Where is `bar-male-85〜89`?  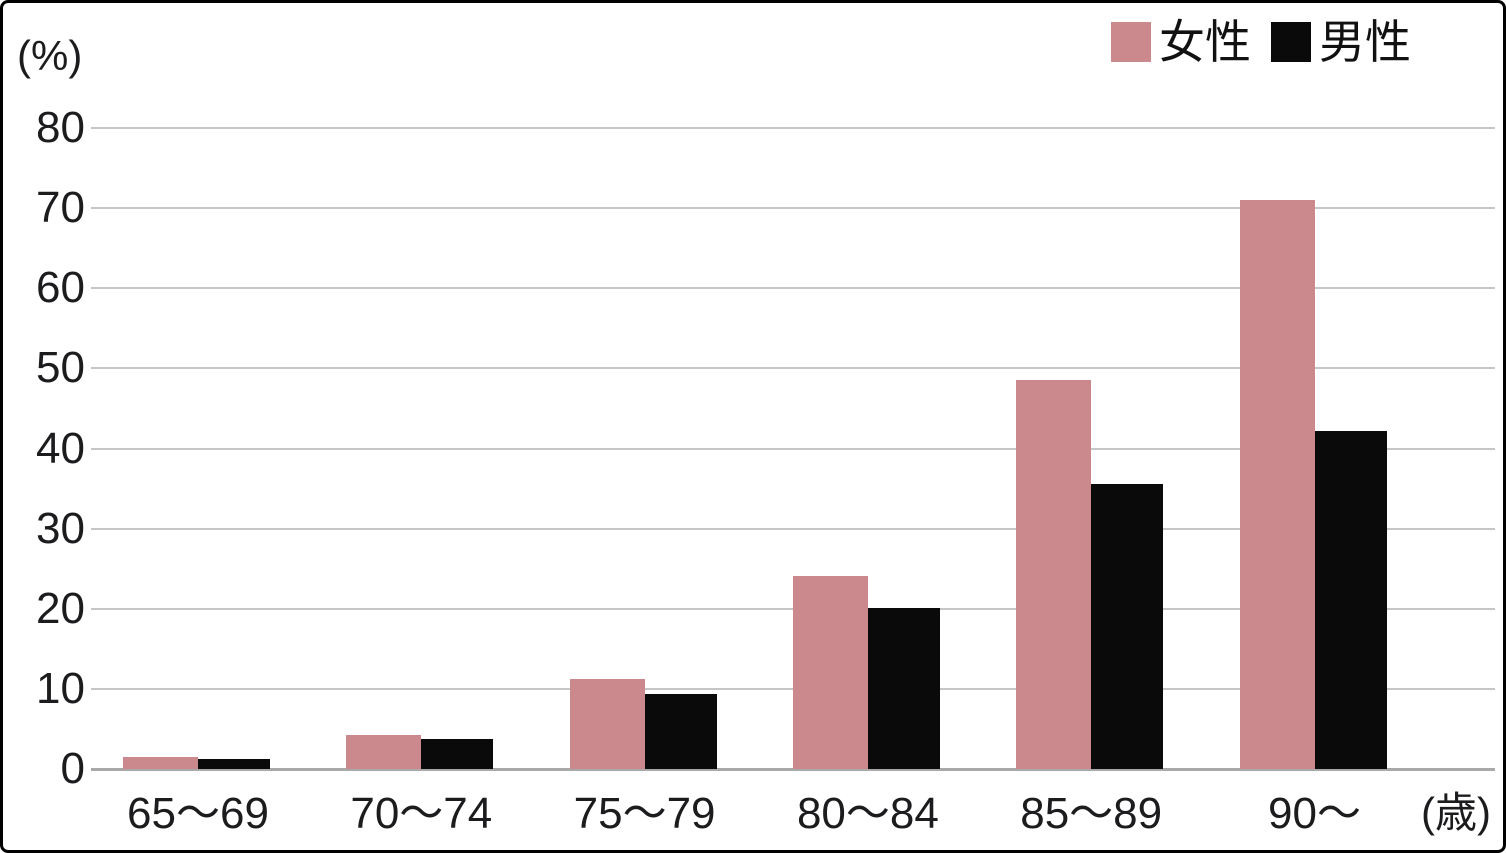 bar-male-85〜89 is located at coordinates (1127, 626).